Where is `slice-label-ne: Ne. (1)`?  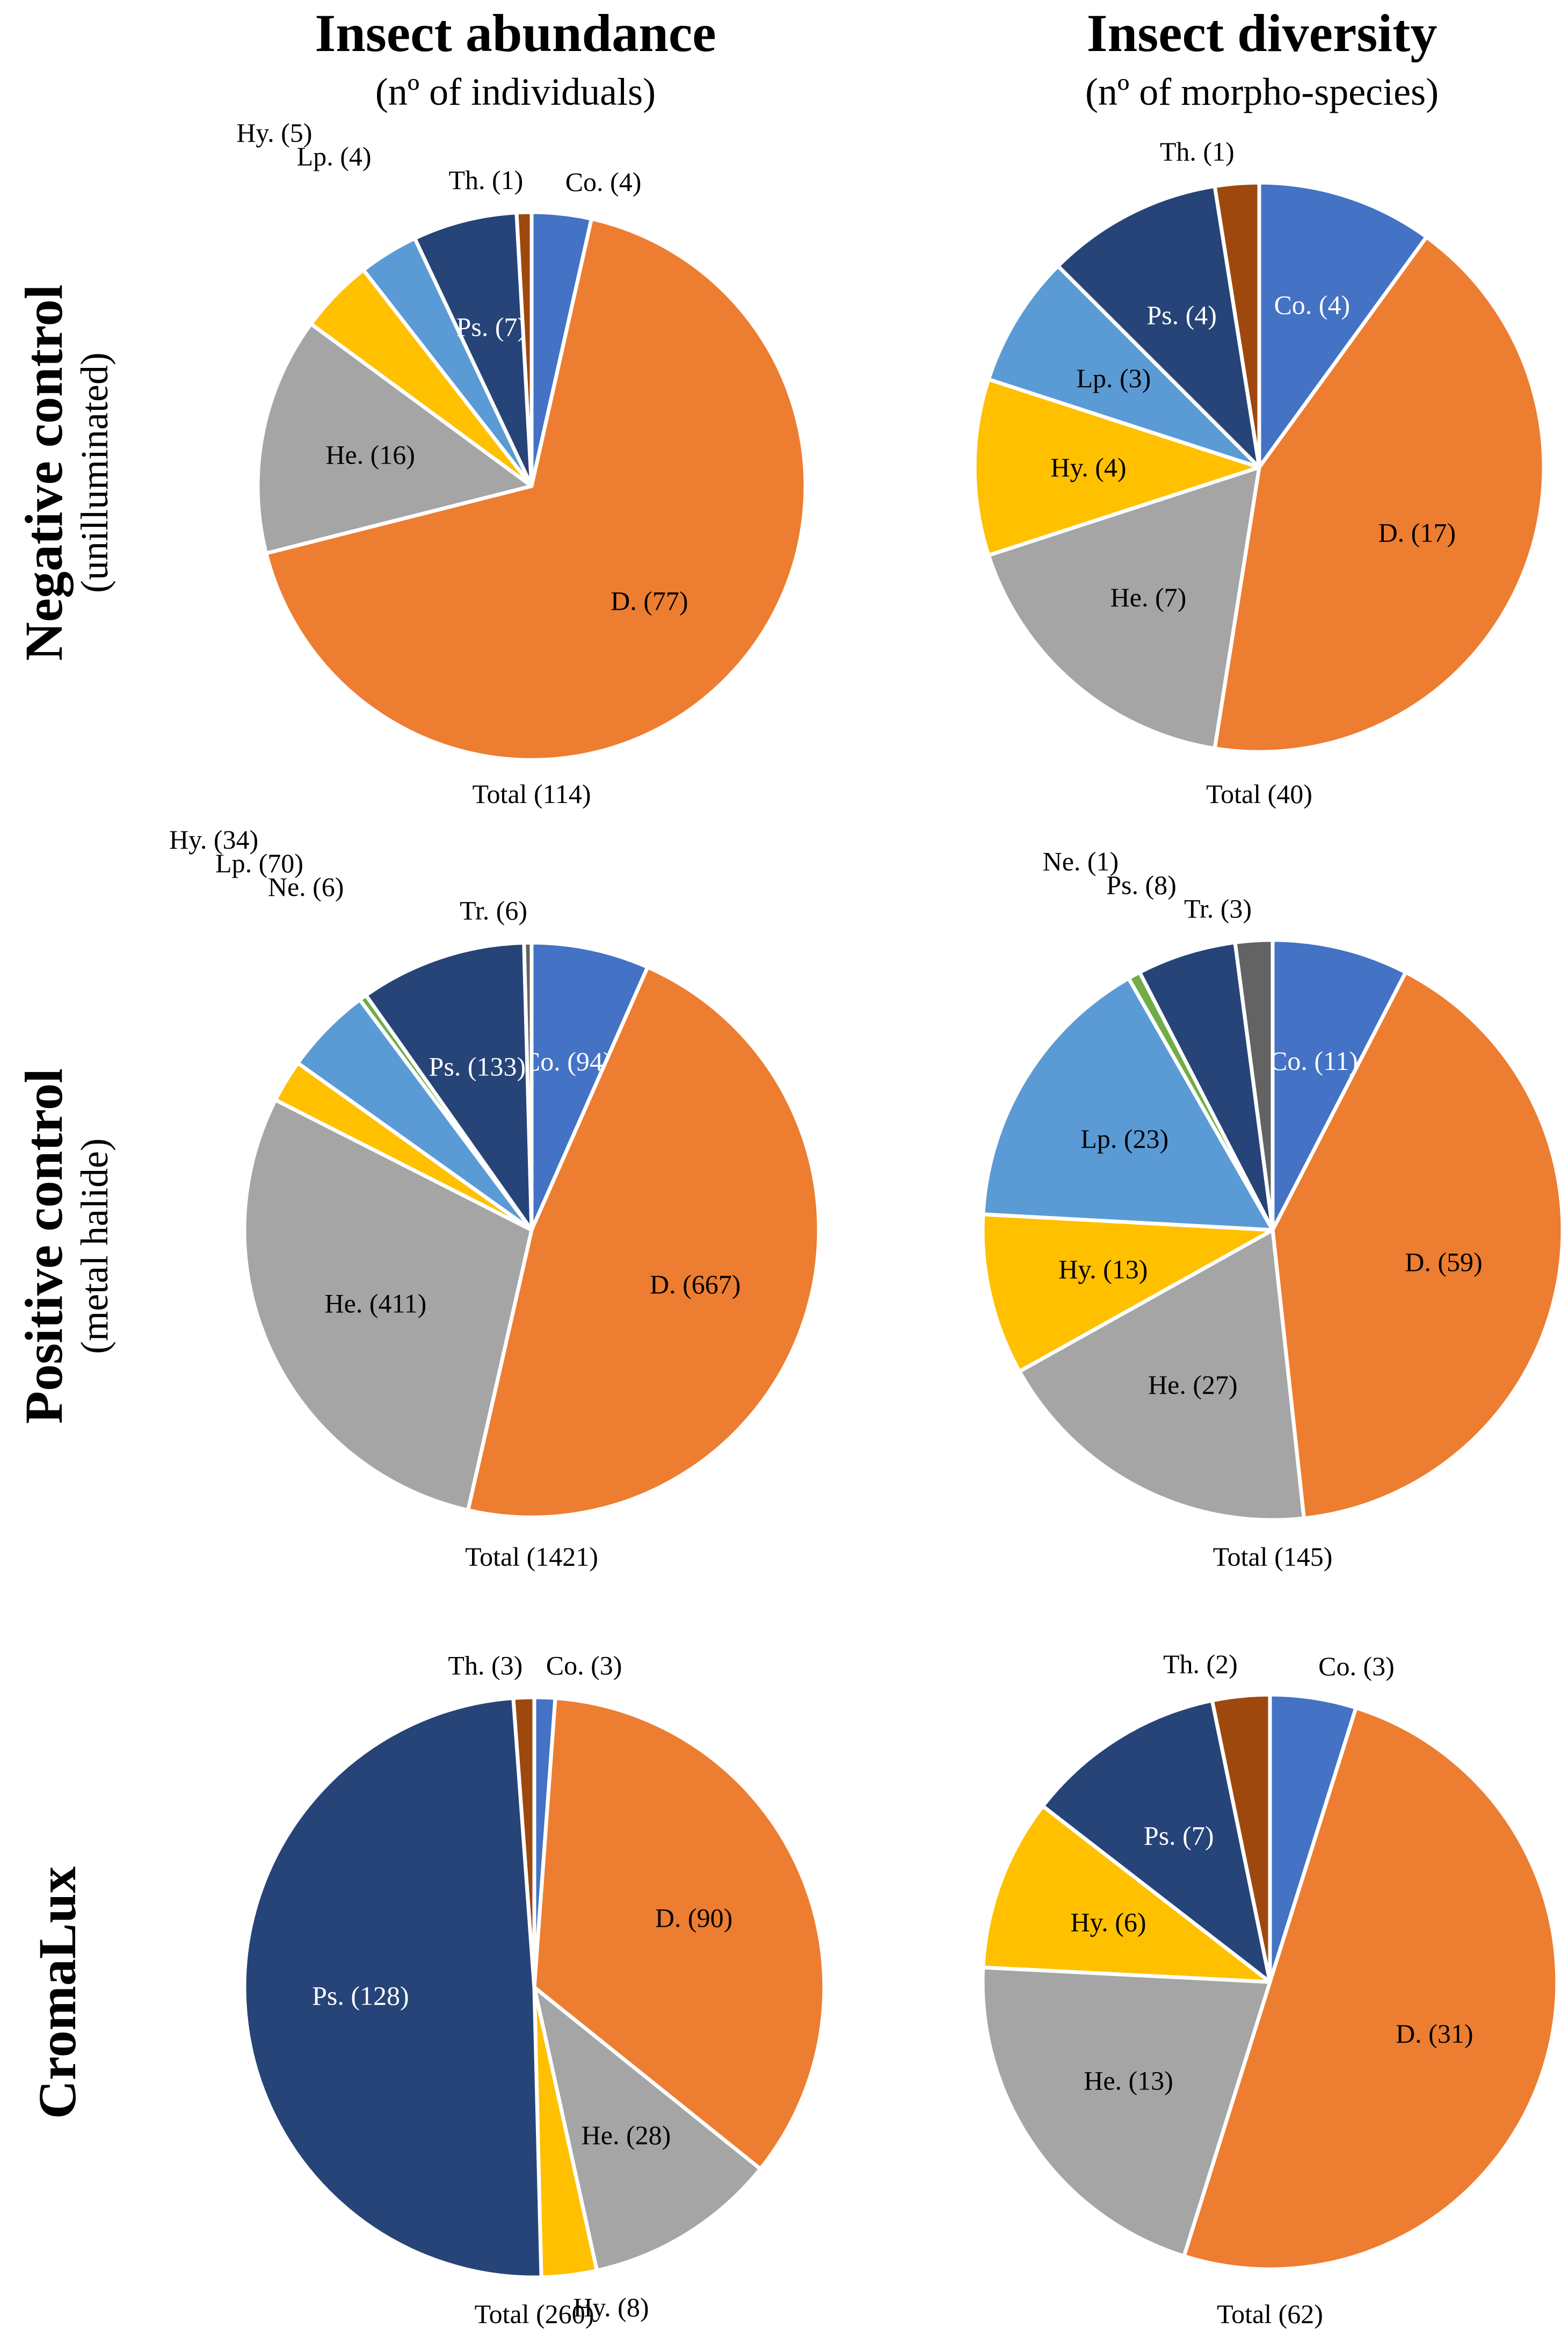
slice-label-ne: Ne. (1) is located at coordinates (1081, 861).